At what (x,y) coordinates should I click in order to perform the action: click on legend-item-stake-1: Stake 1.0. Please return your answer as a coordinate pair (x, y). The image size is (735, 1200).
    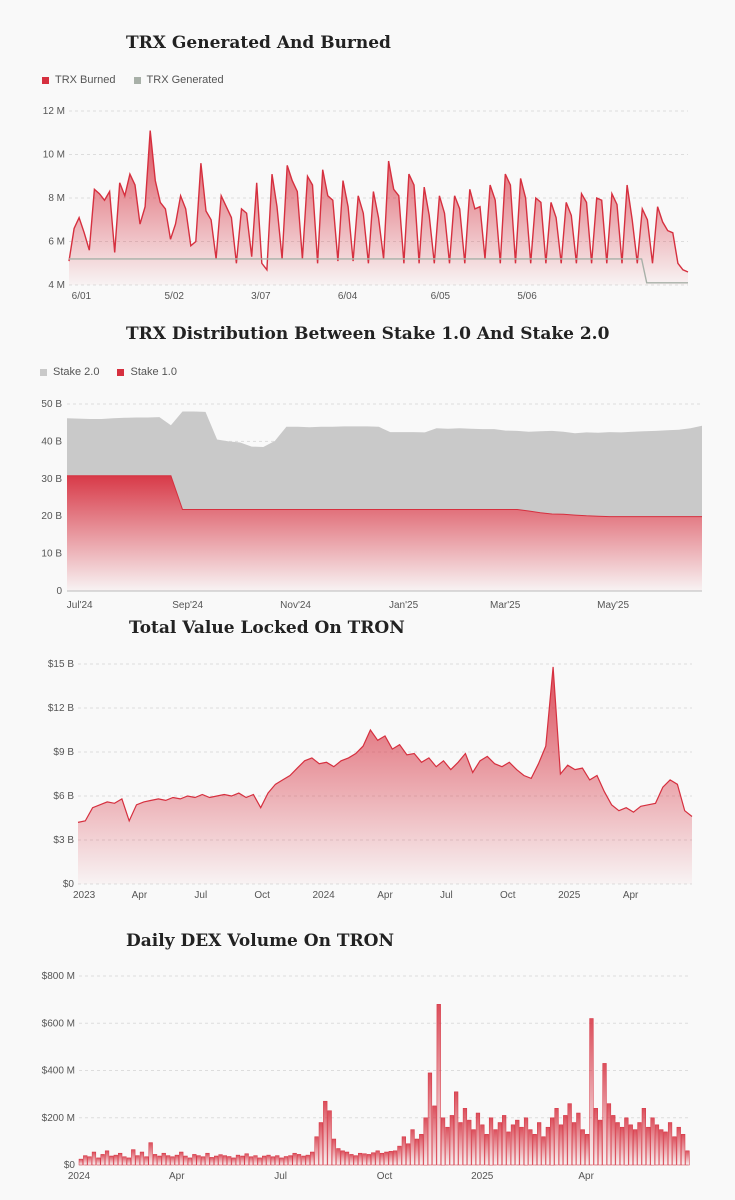
    Looking at the image, I should click on (147, 372).